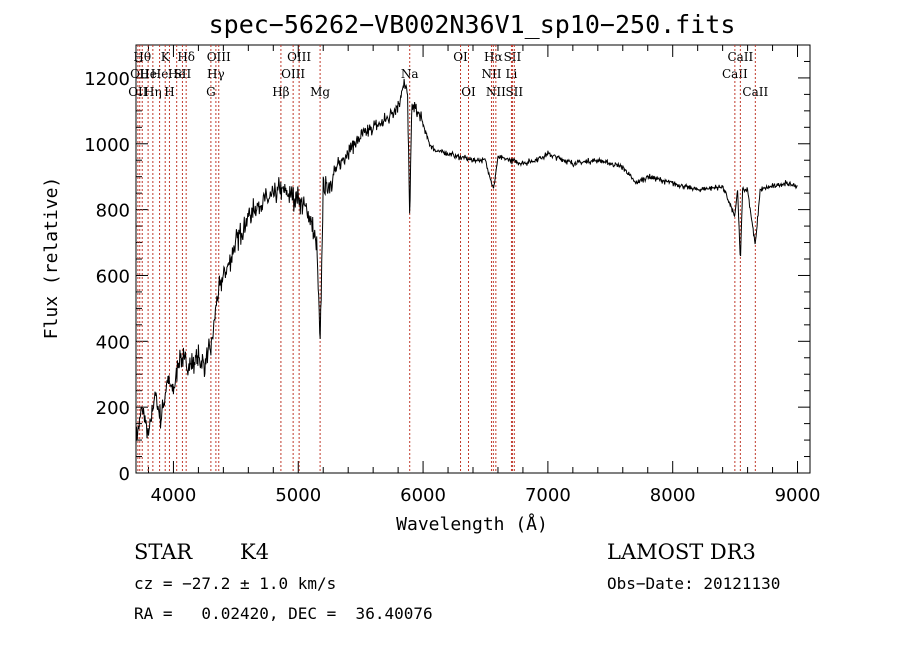 This screenshot has width=900, height=649. What do you see at coordinates (107, 145) in the screenshot?
I see `y-tick-label: 1000` at bounding box center [107, 145].